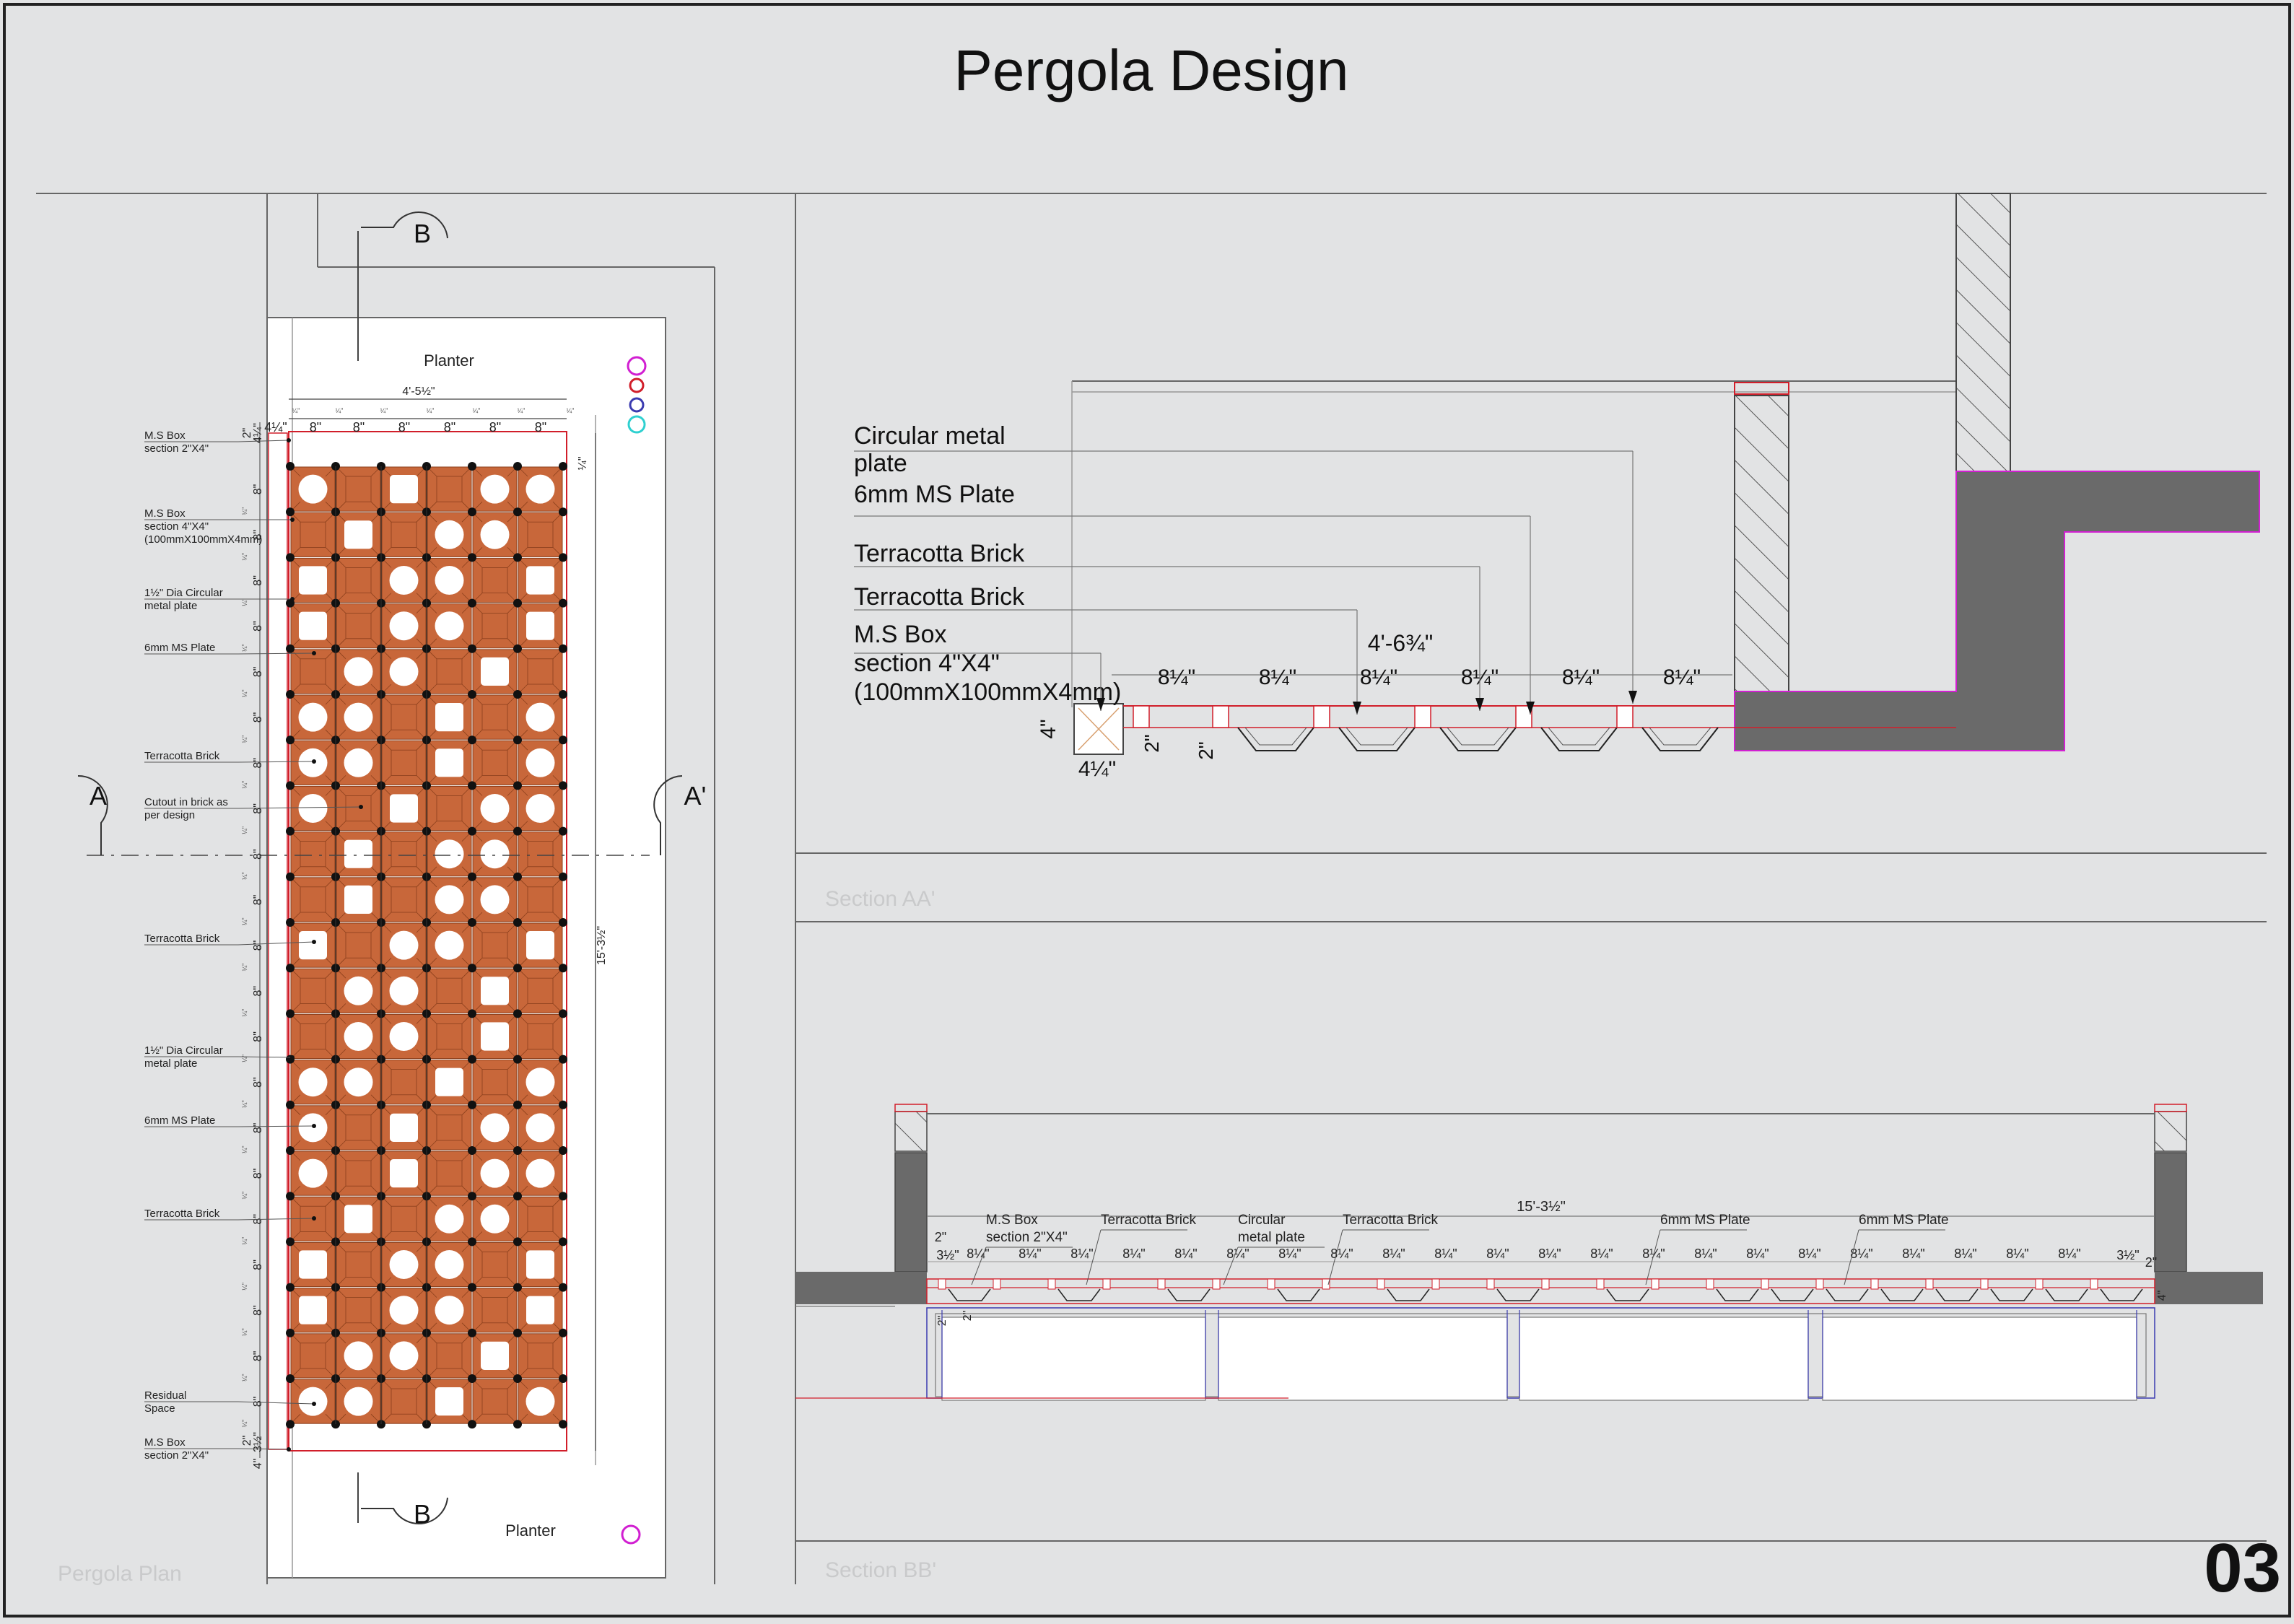 The height and width of the screenshot is (1624, 2294). I want to click on plan-label-text: section 4"X4", so click(177, 526).